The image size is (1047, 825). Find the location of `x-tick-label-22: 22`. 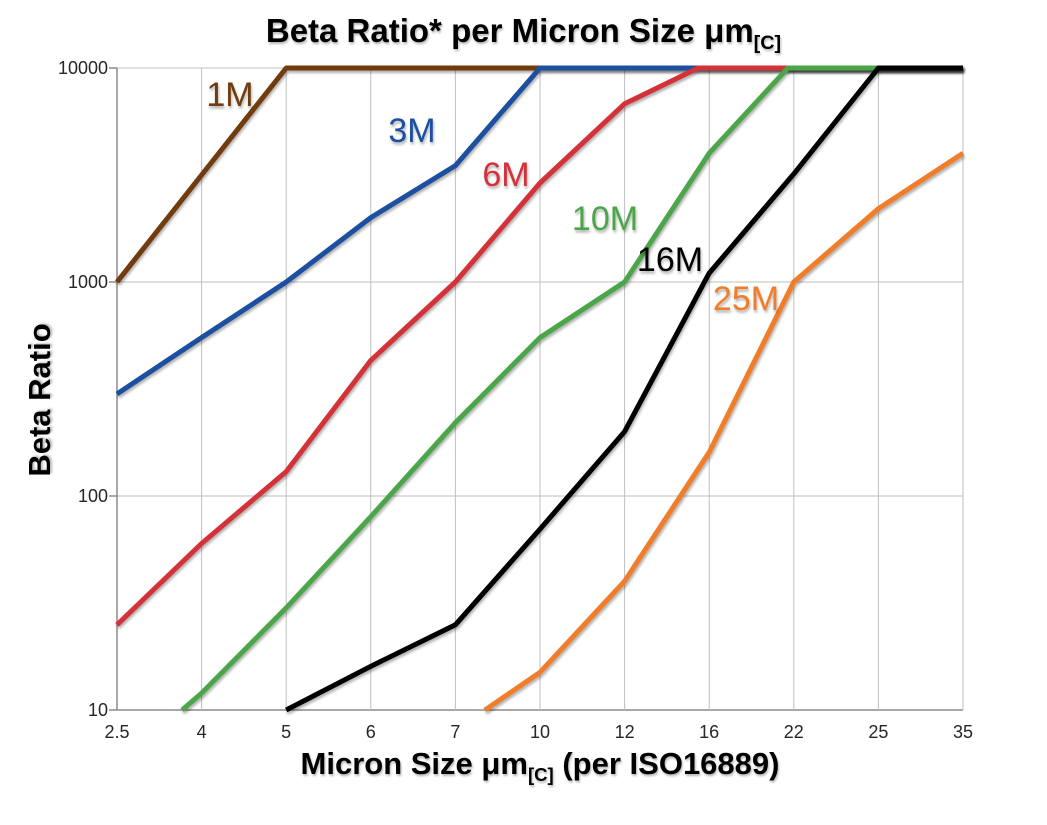

x-tick-label-22: 22 is located at coordinates (793, 732).